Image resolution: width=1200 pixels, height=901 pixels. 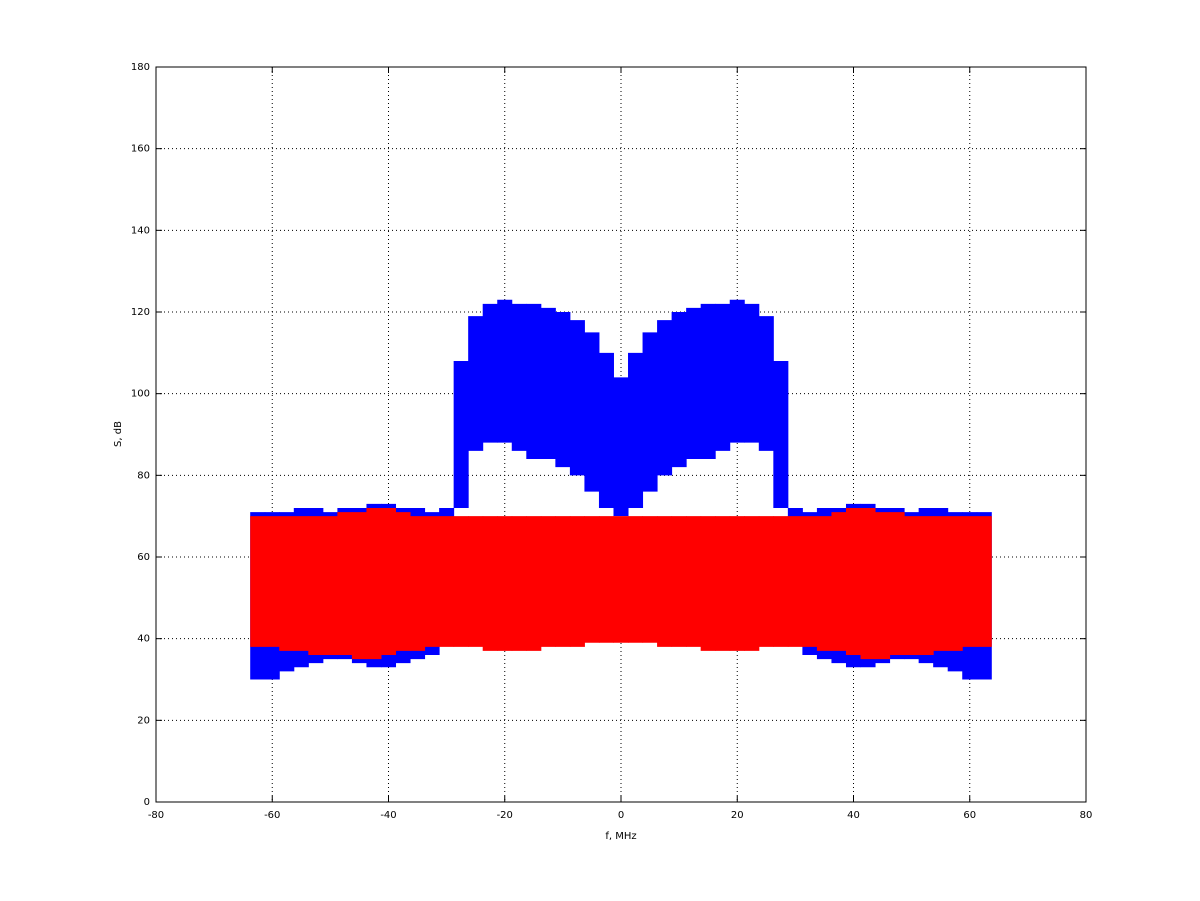 I want to click on y-tick-label: 80, so click(x=143, y=475).